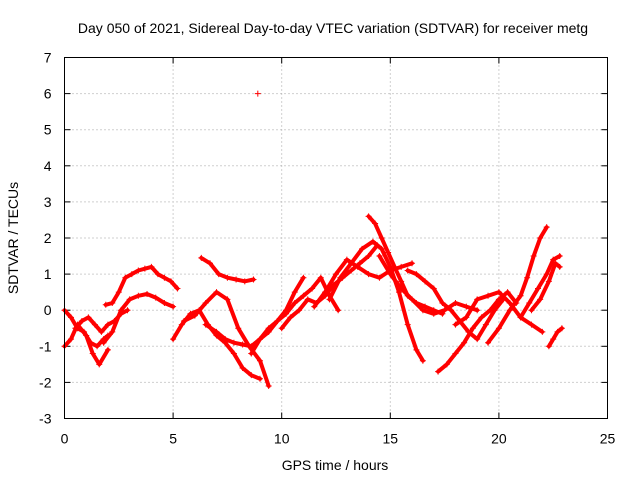 This screenshot has width=640, height=480. What do you see at coordinates (608, 439) in the screenshot?
I see `x-tick-label: 25` at bounding box center [608, 439].